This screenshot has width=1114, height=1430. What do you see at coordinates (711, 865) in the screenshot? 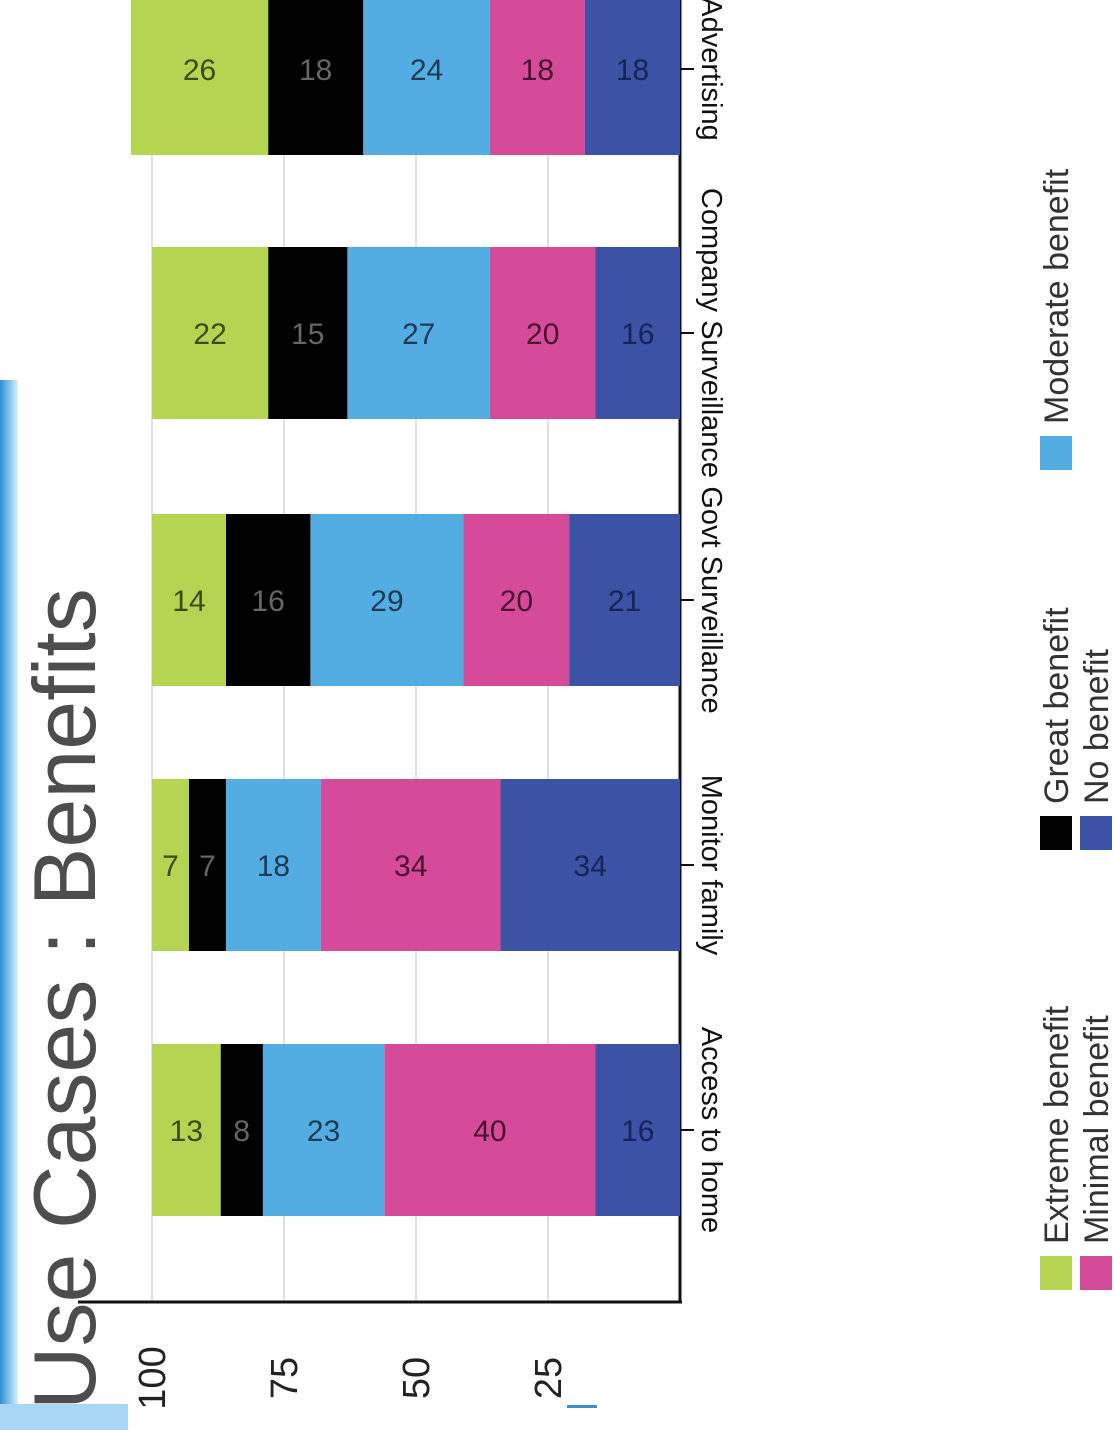
I see `category-label: Monitor family` at bounding box center [711, 865].